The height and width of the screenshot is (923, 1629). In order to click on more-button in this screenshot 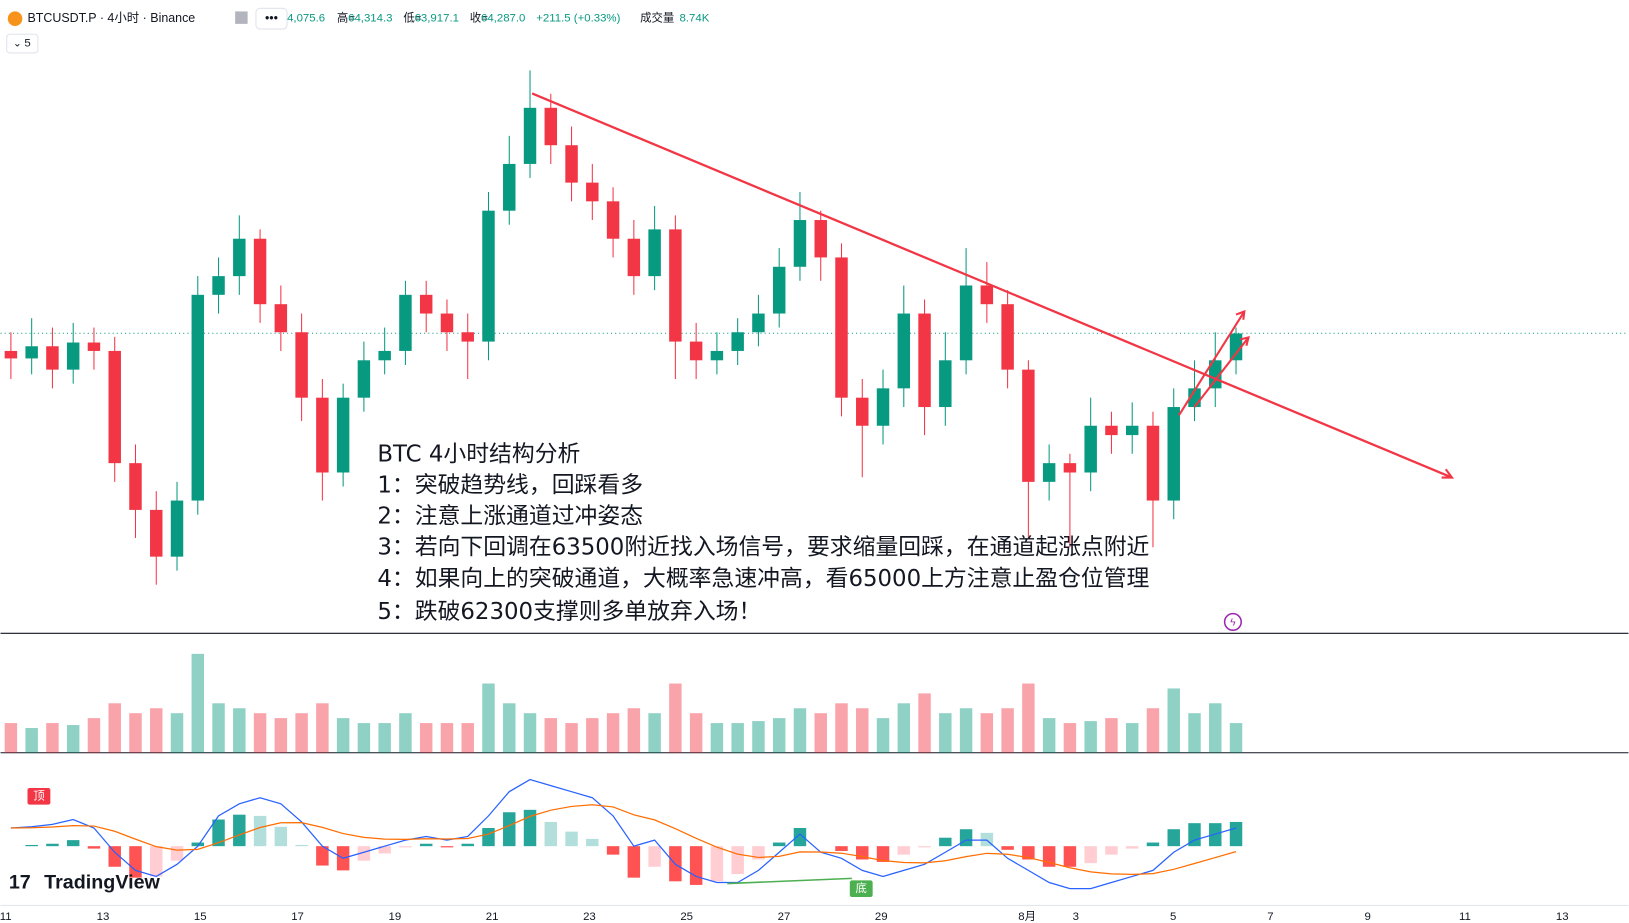, I will do `click(271, 18)`.